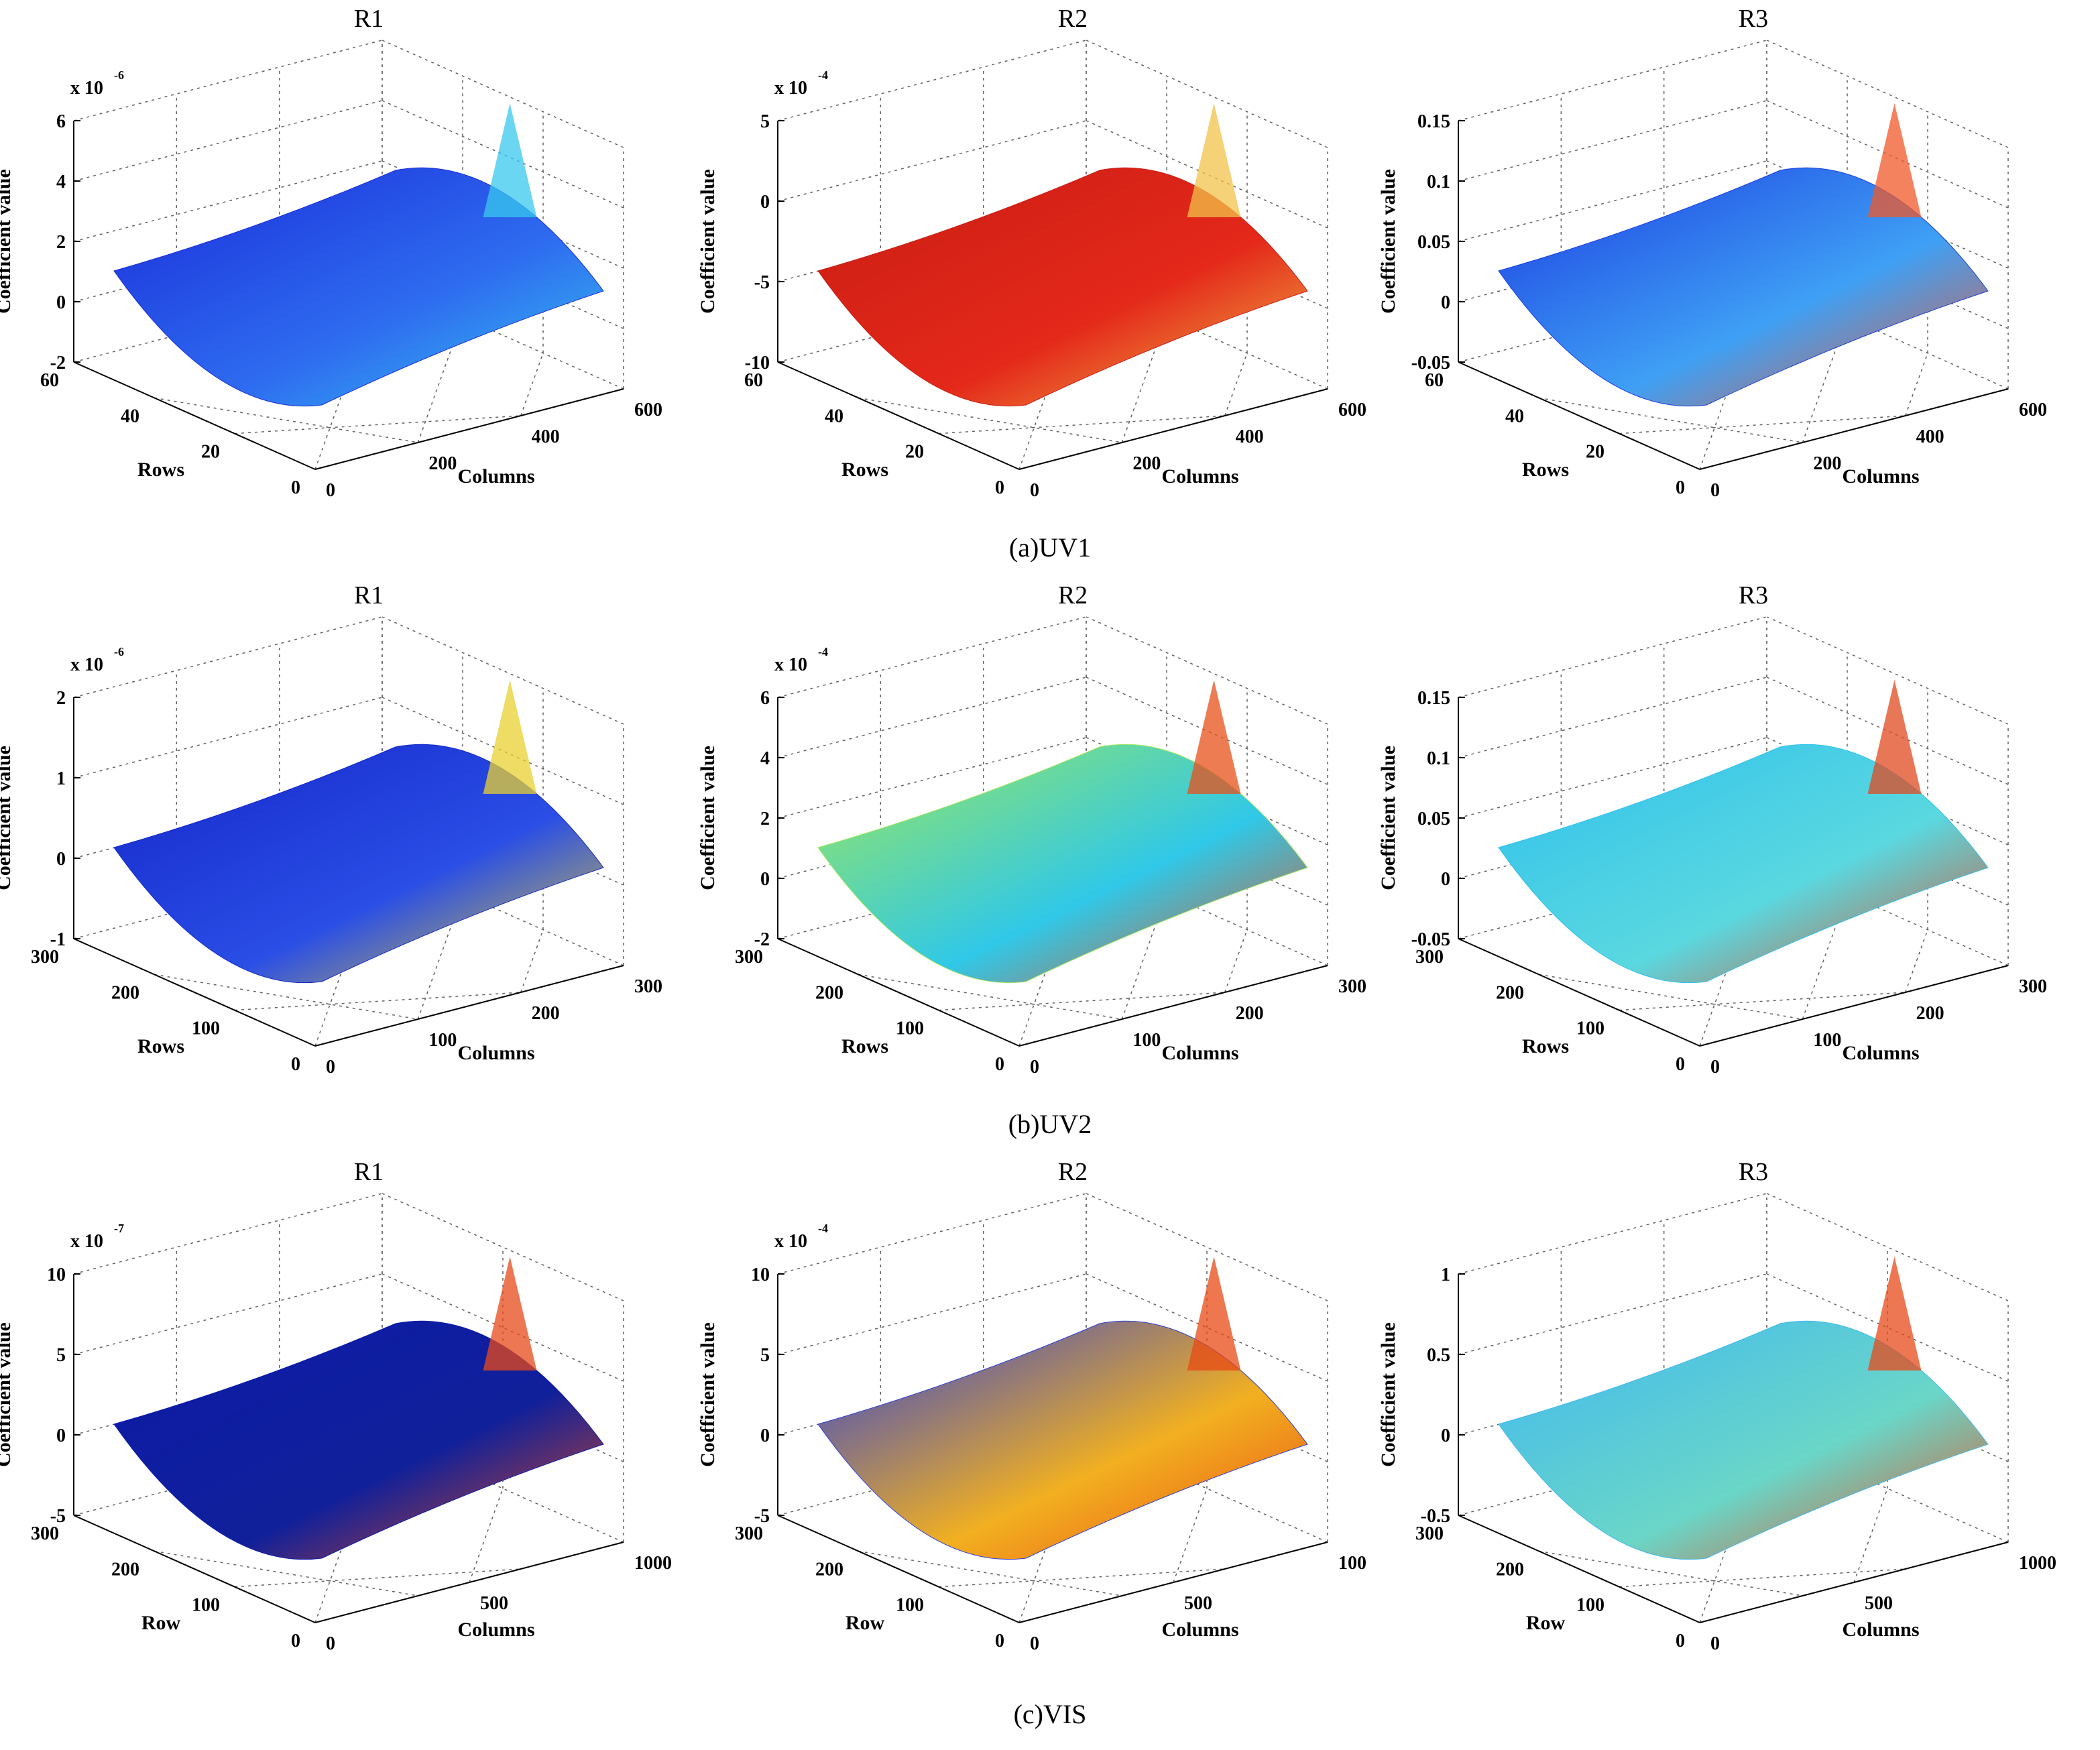 This screenshot has height=1750, width=2100. I want to click on z-tick-label: 0.5, so click(1438, 1355).